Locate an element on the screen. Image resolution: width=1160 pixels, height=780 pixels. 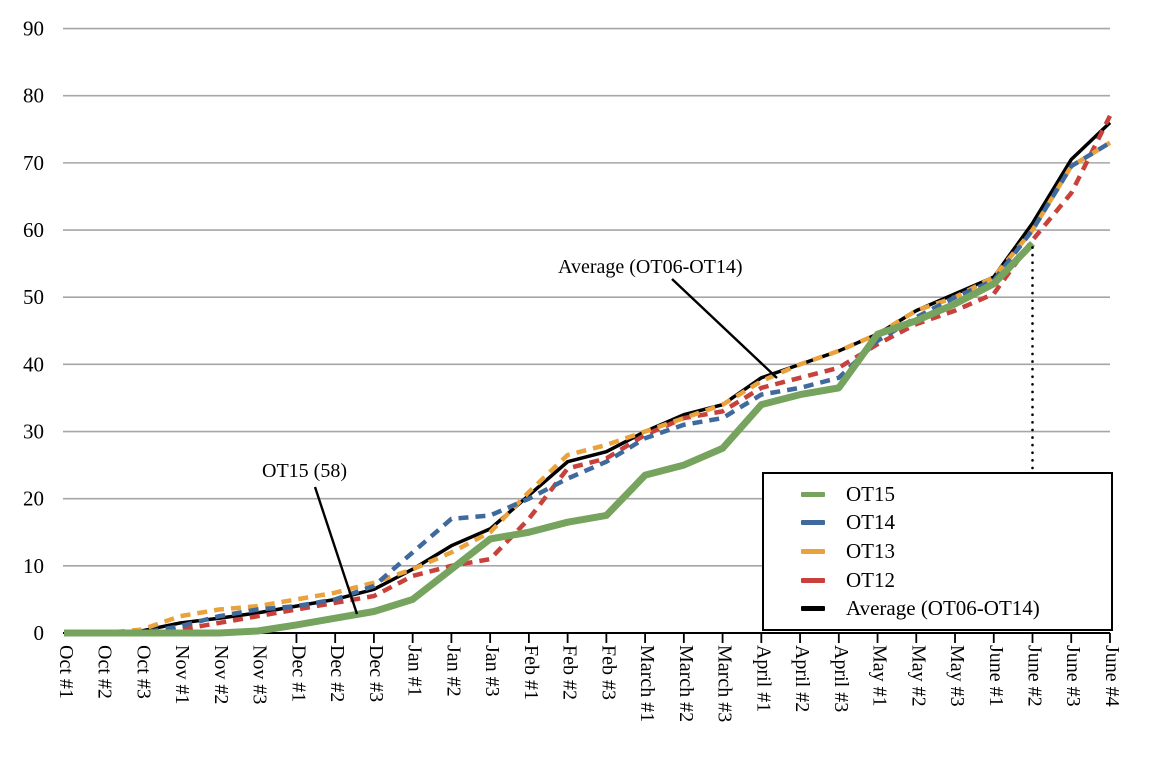
x-axis-label: May #1 is located at coordinates (880, 676).